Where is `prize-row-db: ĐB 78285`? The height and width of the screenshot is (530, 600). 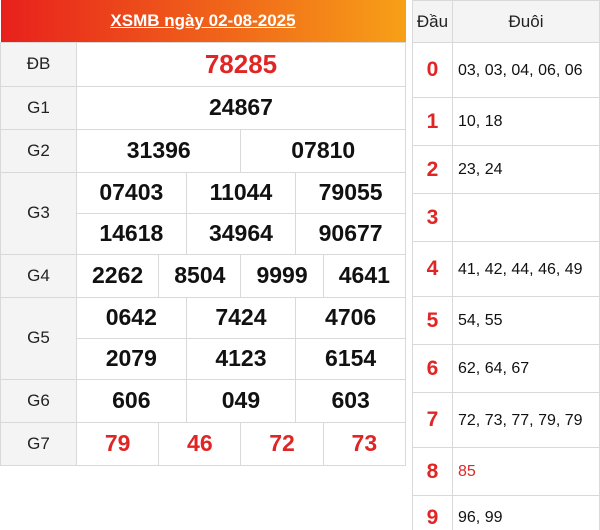
prize-row-db: ĐB 78285 is located at coordinates (203, 64).